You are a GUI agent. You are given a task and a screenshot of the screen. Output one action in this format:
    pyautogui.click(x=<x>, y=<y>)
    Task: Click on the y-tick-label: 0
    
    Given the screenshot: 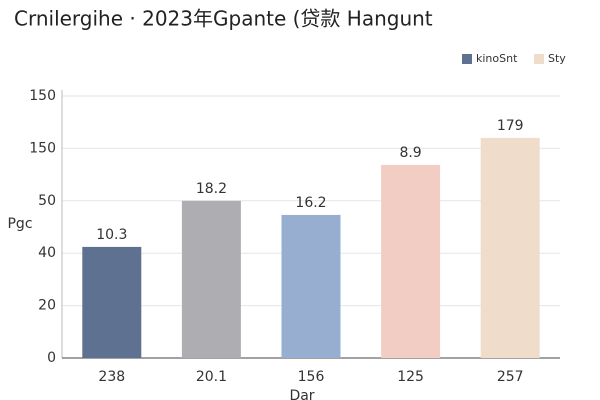 What is the action you would take?
    pyautogui.click(x=51, y=358)
    